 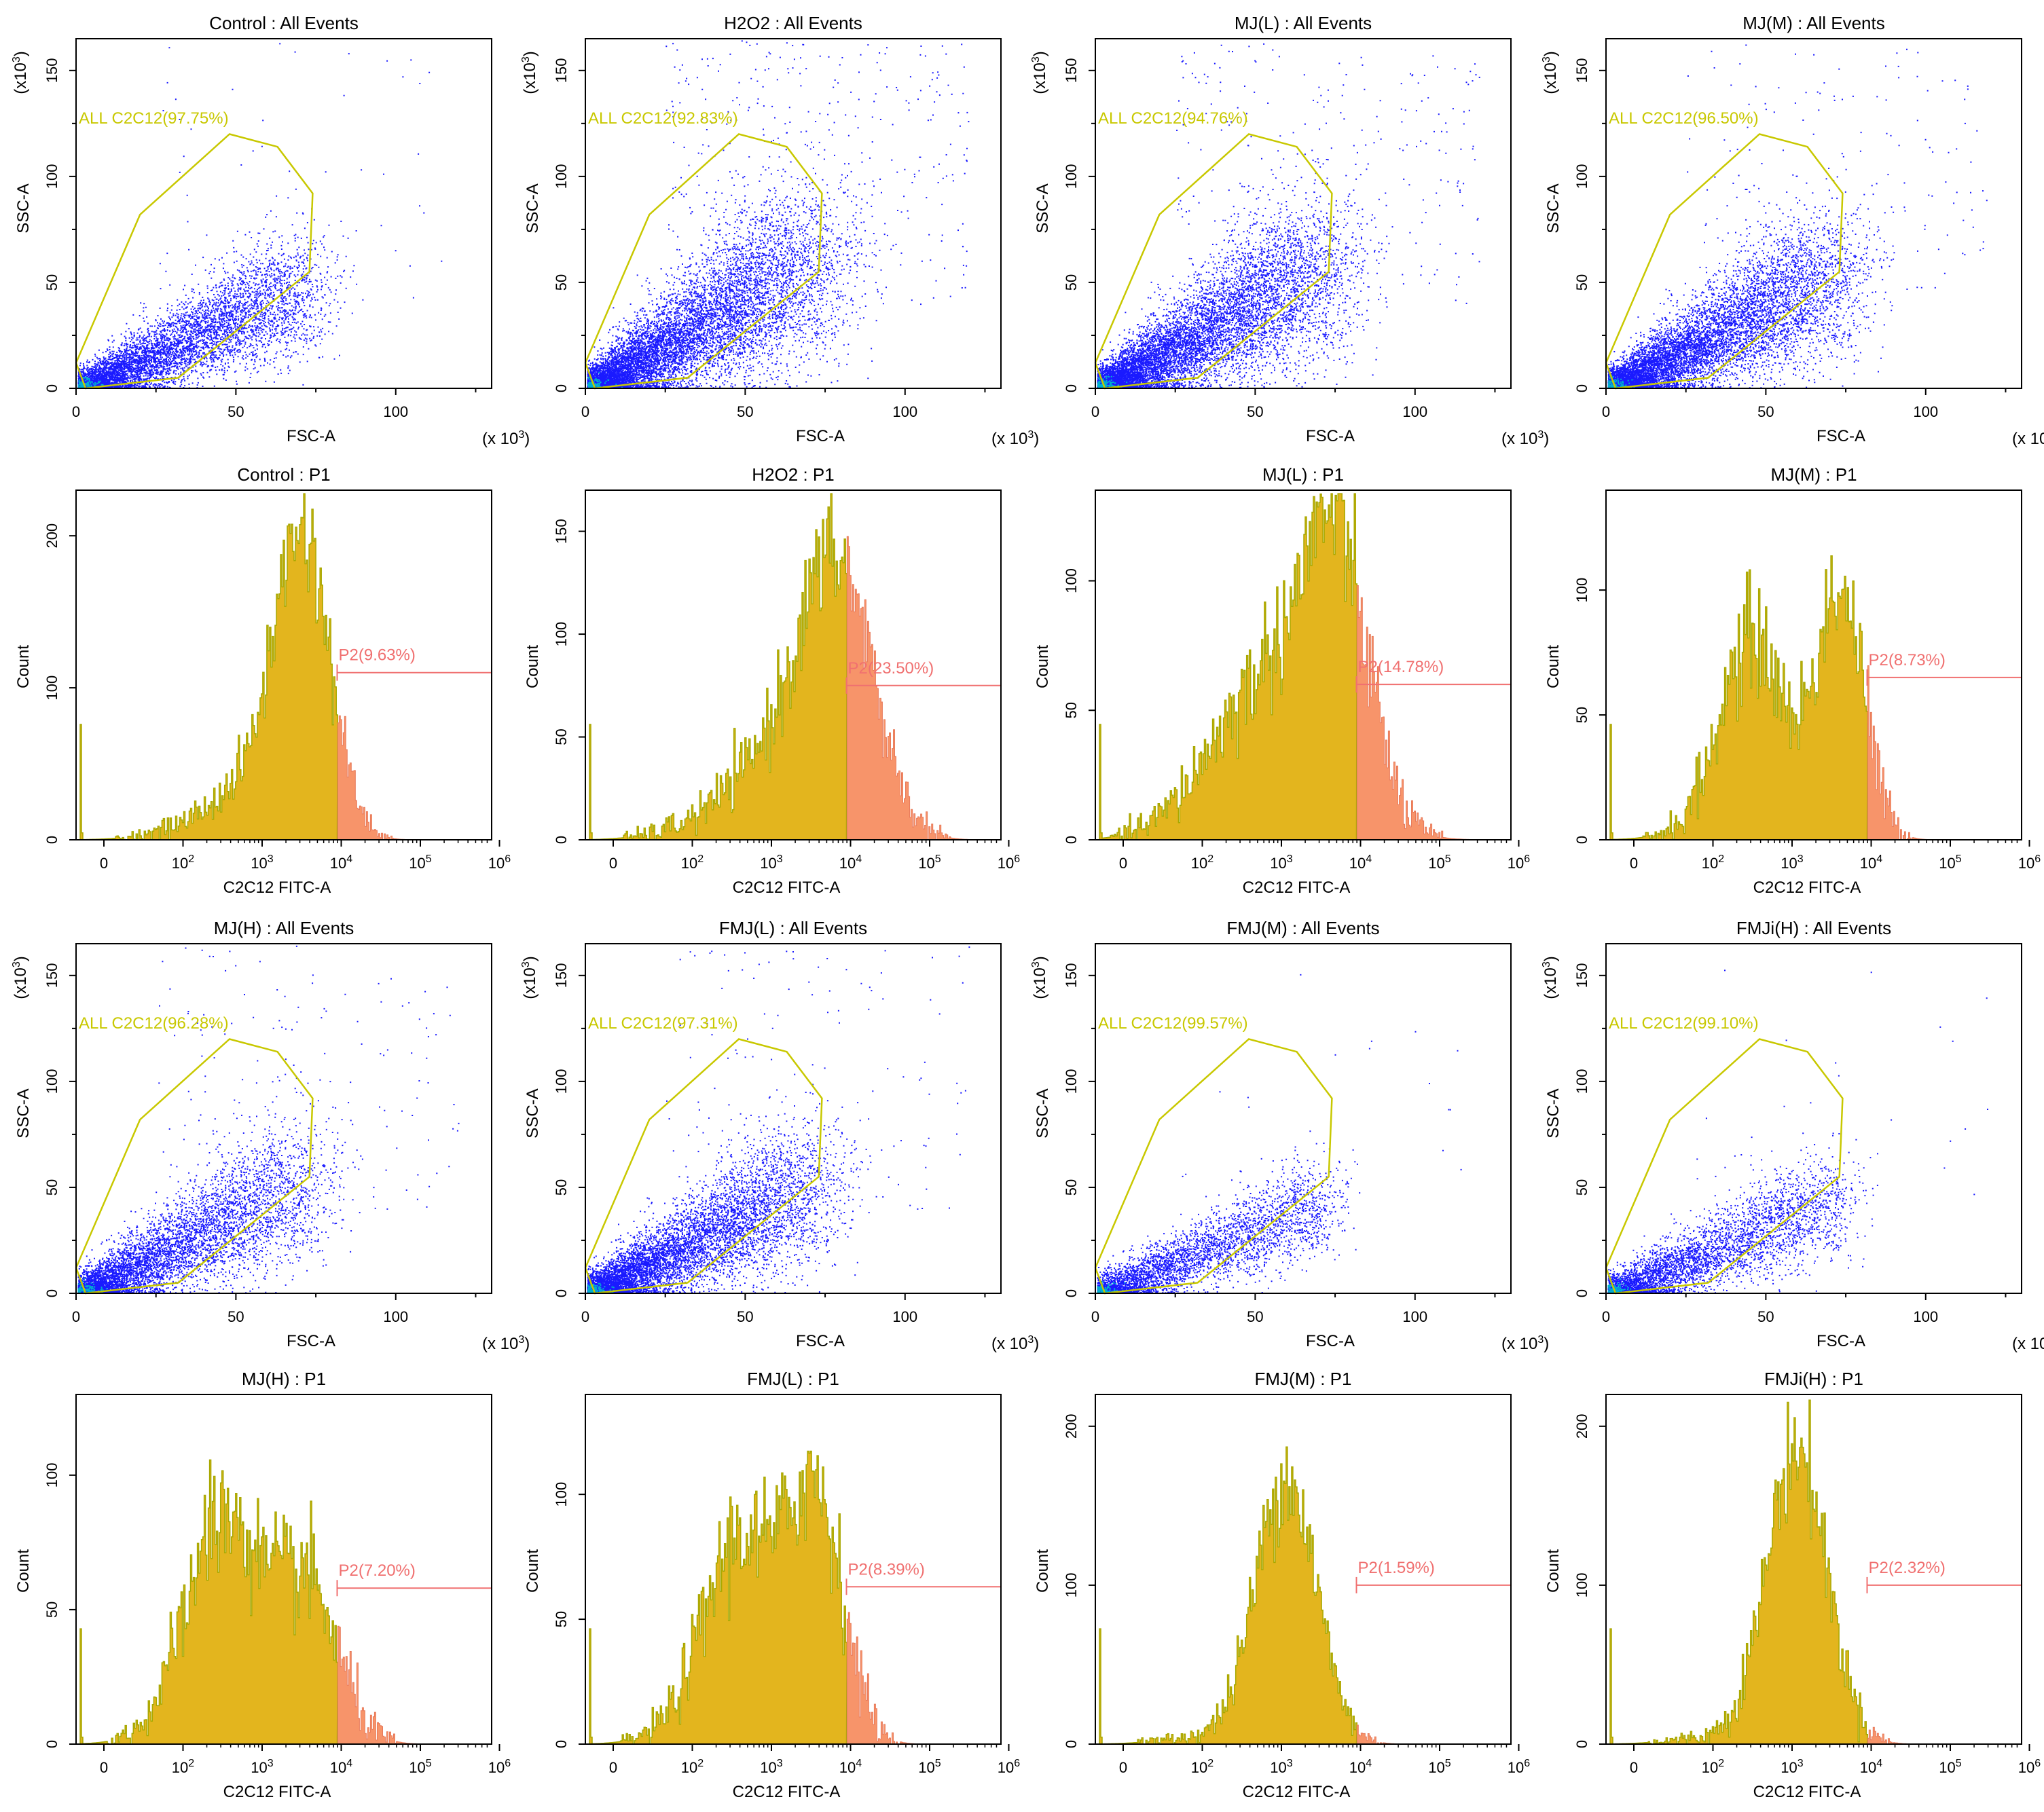 I want to click on events-scatter, so click(x=268, y=1119).